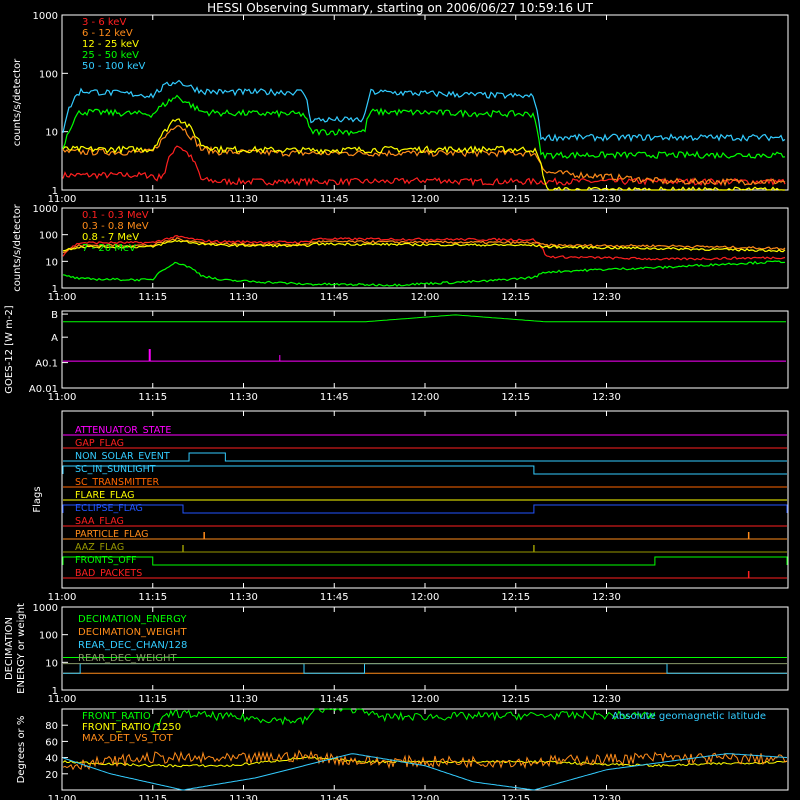 Image resolution: width=800 pixels, height=800 pixels. What do you see at coordinates (110, 55) in the screenshot?
I see `legend-entry: 25 - 50 keV` at bounding box center [110, 55].